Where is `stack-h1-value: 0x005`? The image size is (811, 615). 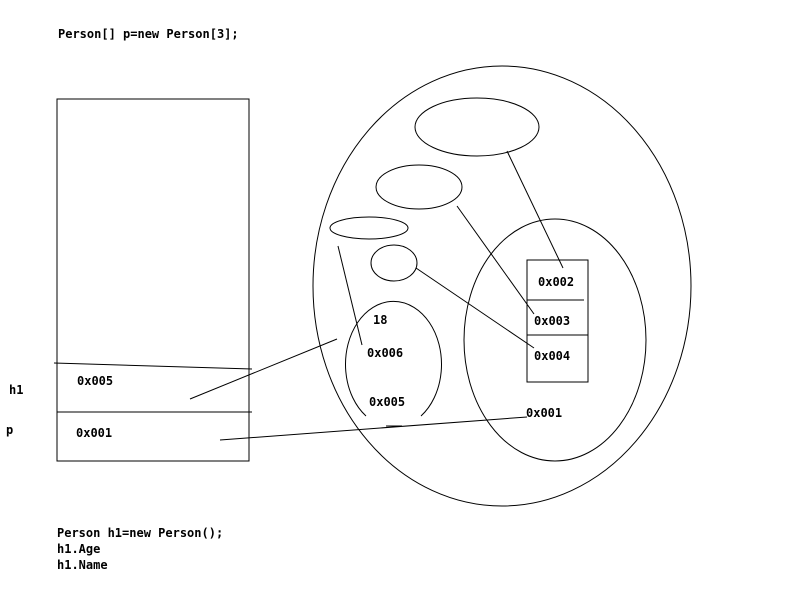
stack-h1-value: 0x005 is located at coordinates (95, 381).